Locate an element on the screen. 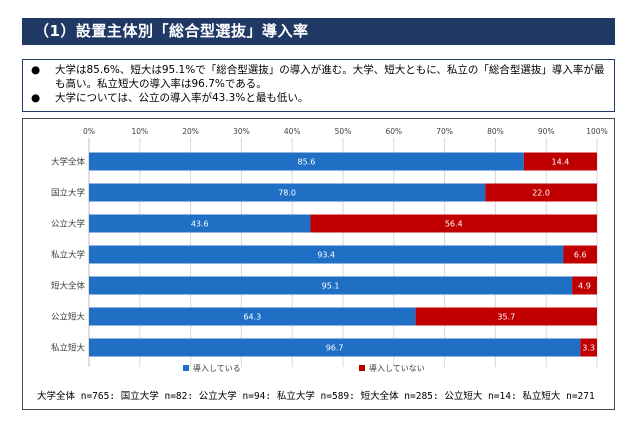 Image resolution: width=640 pixels, height=426 pixels. category-label: 私立短大 is located at coordinates (68, 348).